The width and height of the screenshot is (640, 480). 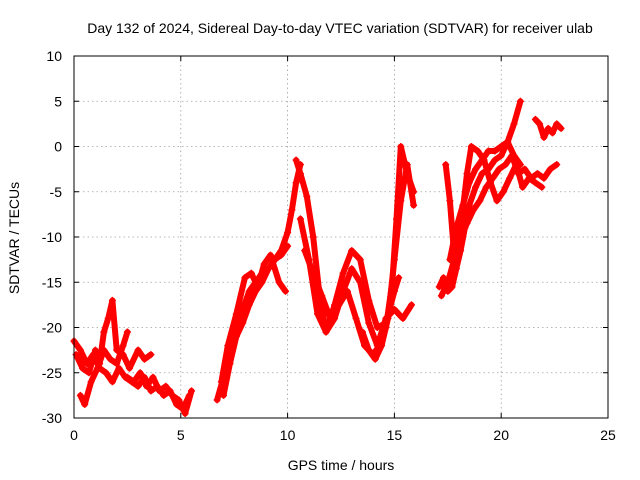 What do you see at coordinates (52, 328) in the screenshot?
I see `y-tick-label: -20` at bounding box center [52, 328].